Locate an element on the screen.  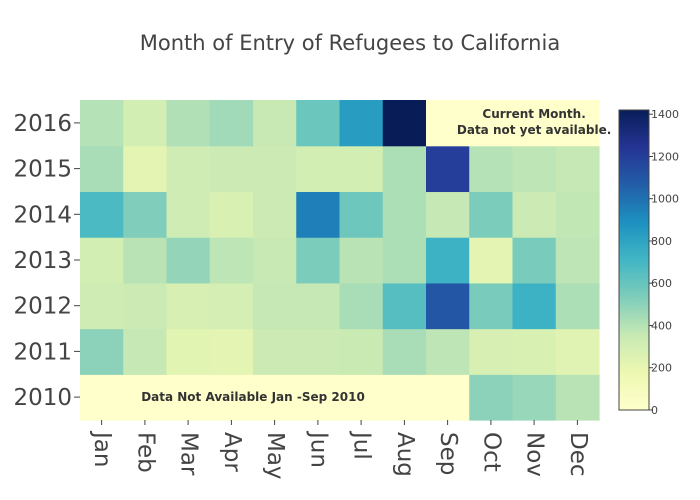
heatmap-cell-2012-sep is located at coordinates (448, 306).